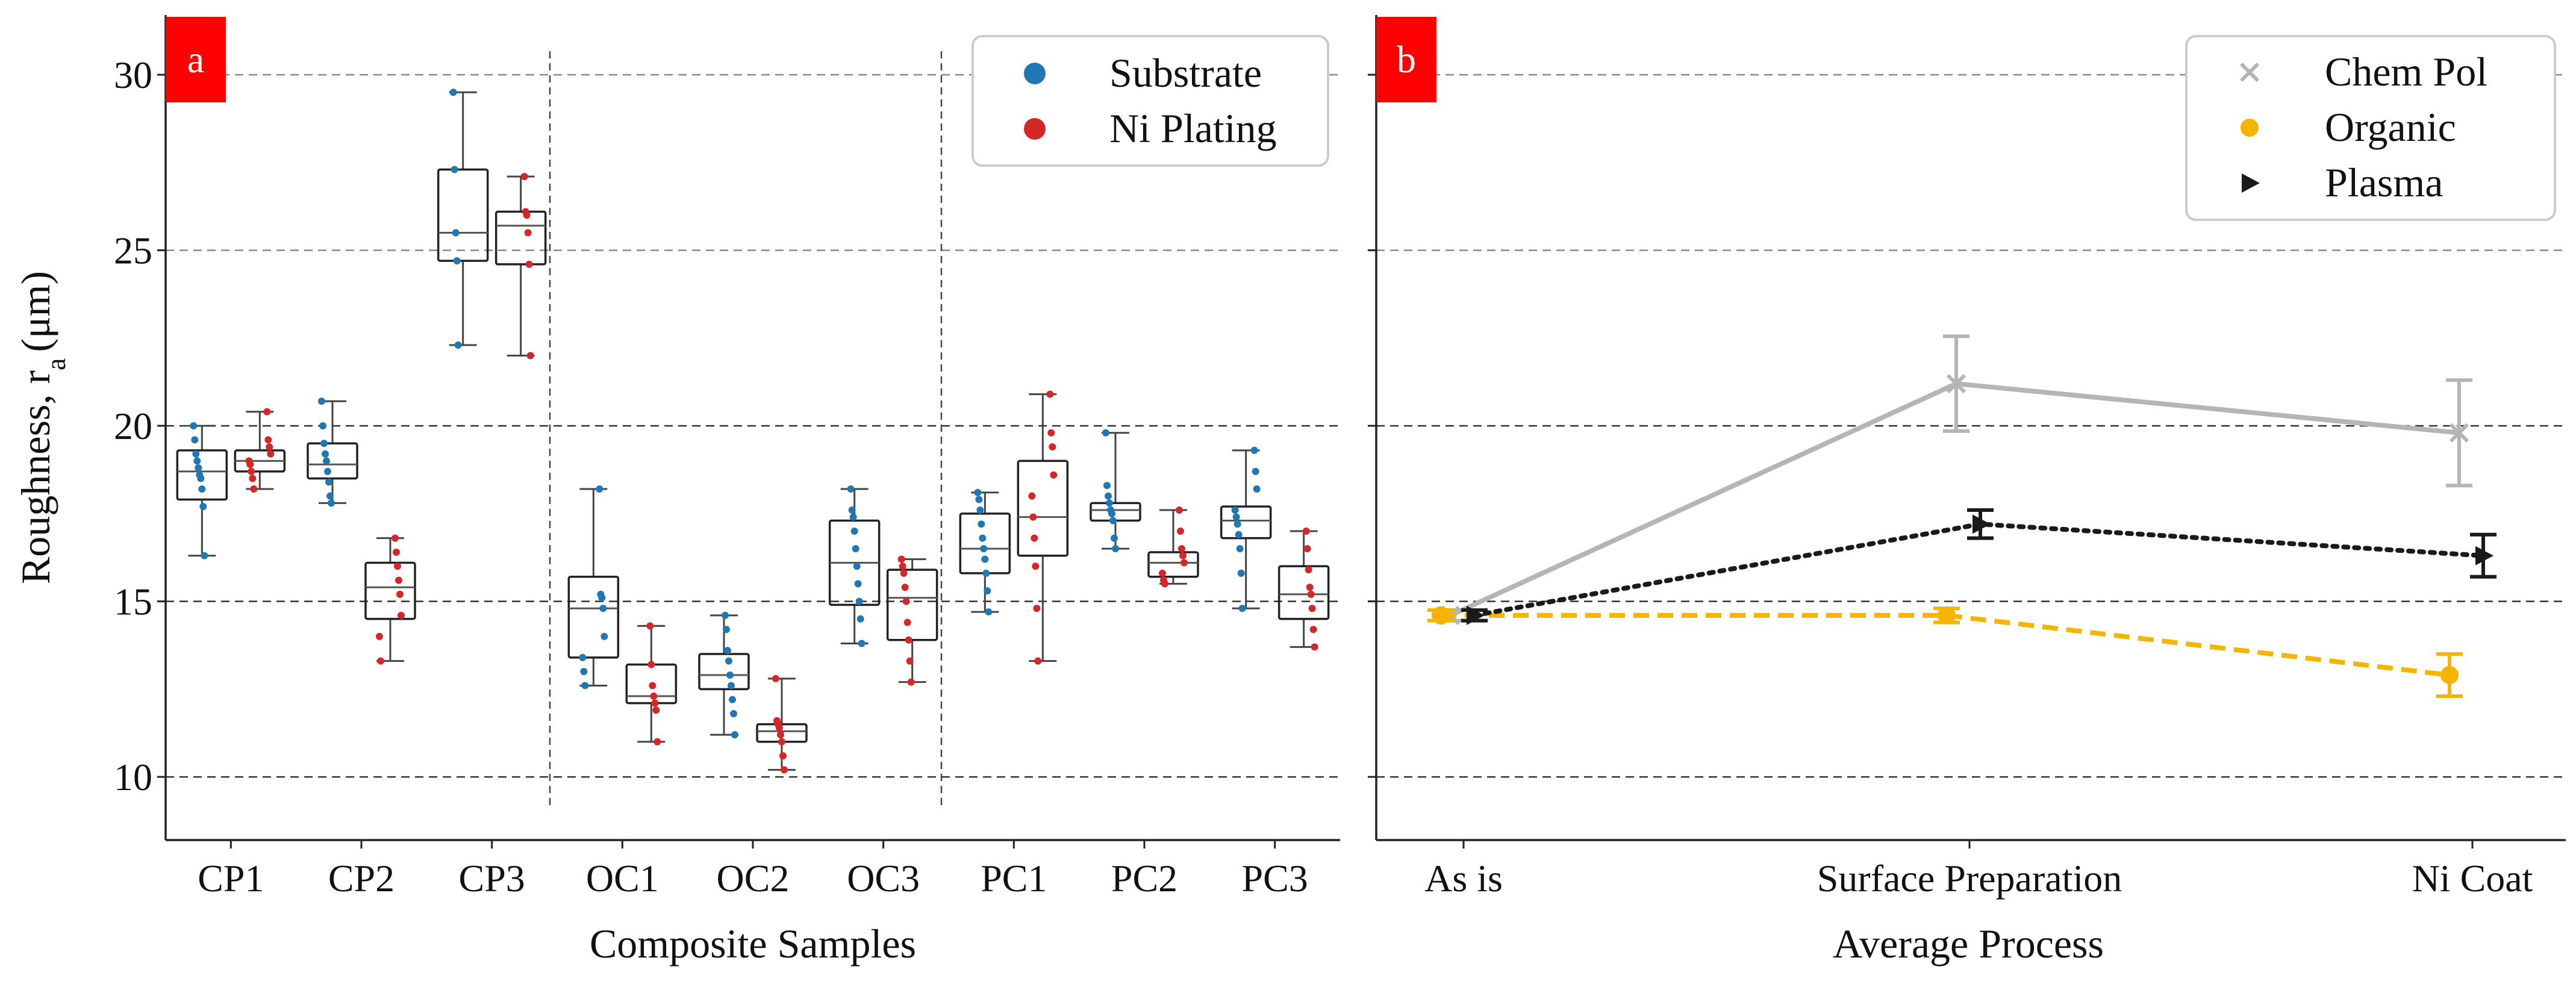  I want to click on panel-a-y-tick-label: 10, so click(133, 777).